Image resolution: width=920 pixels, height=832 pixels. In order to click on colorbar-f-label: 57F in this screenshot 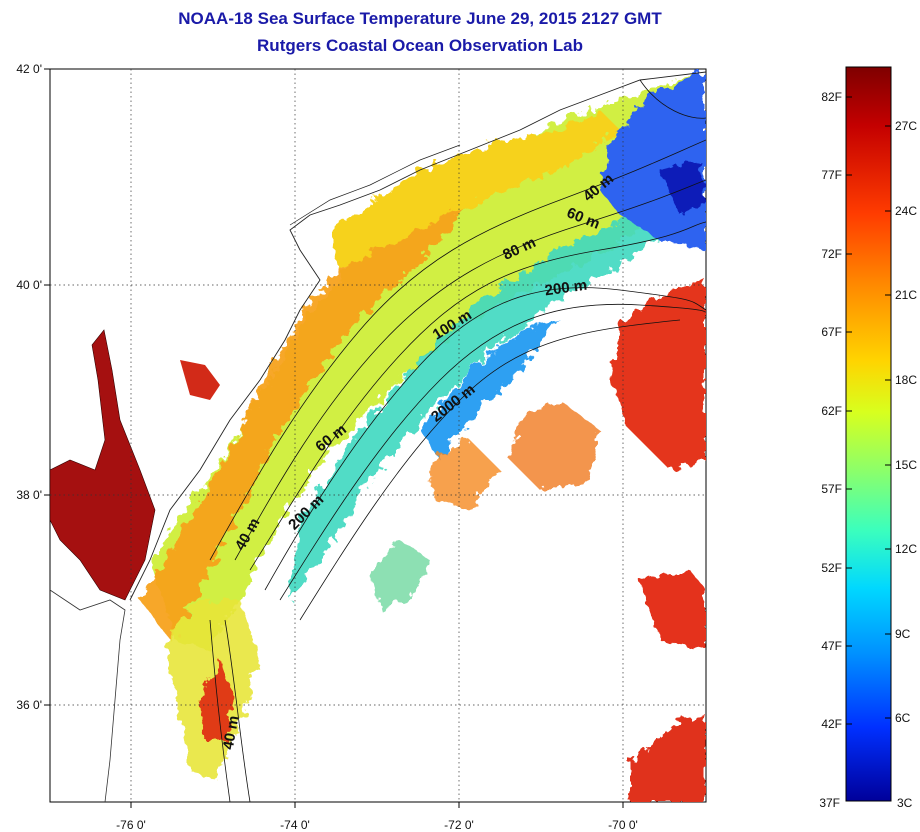, I will do `click(831, 489)`.